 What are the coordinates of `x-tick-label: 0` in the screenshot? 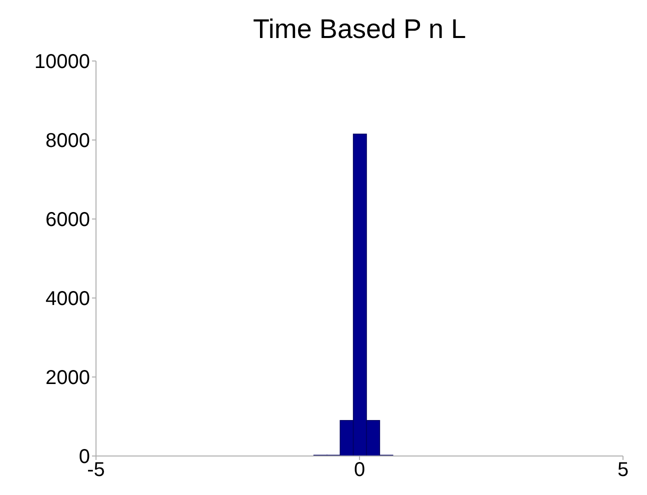 It's located at (360, 470).